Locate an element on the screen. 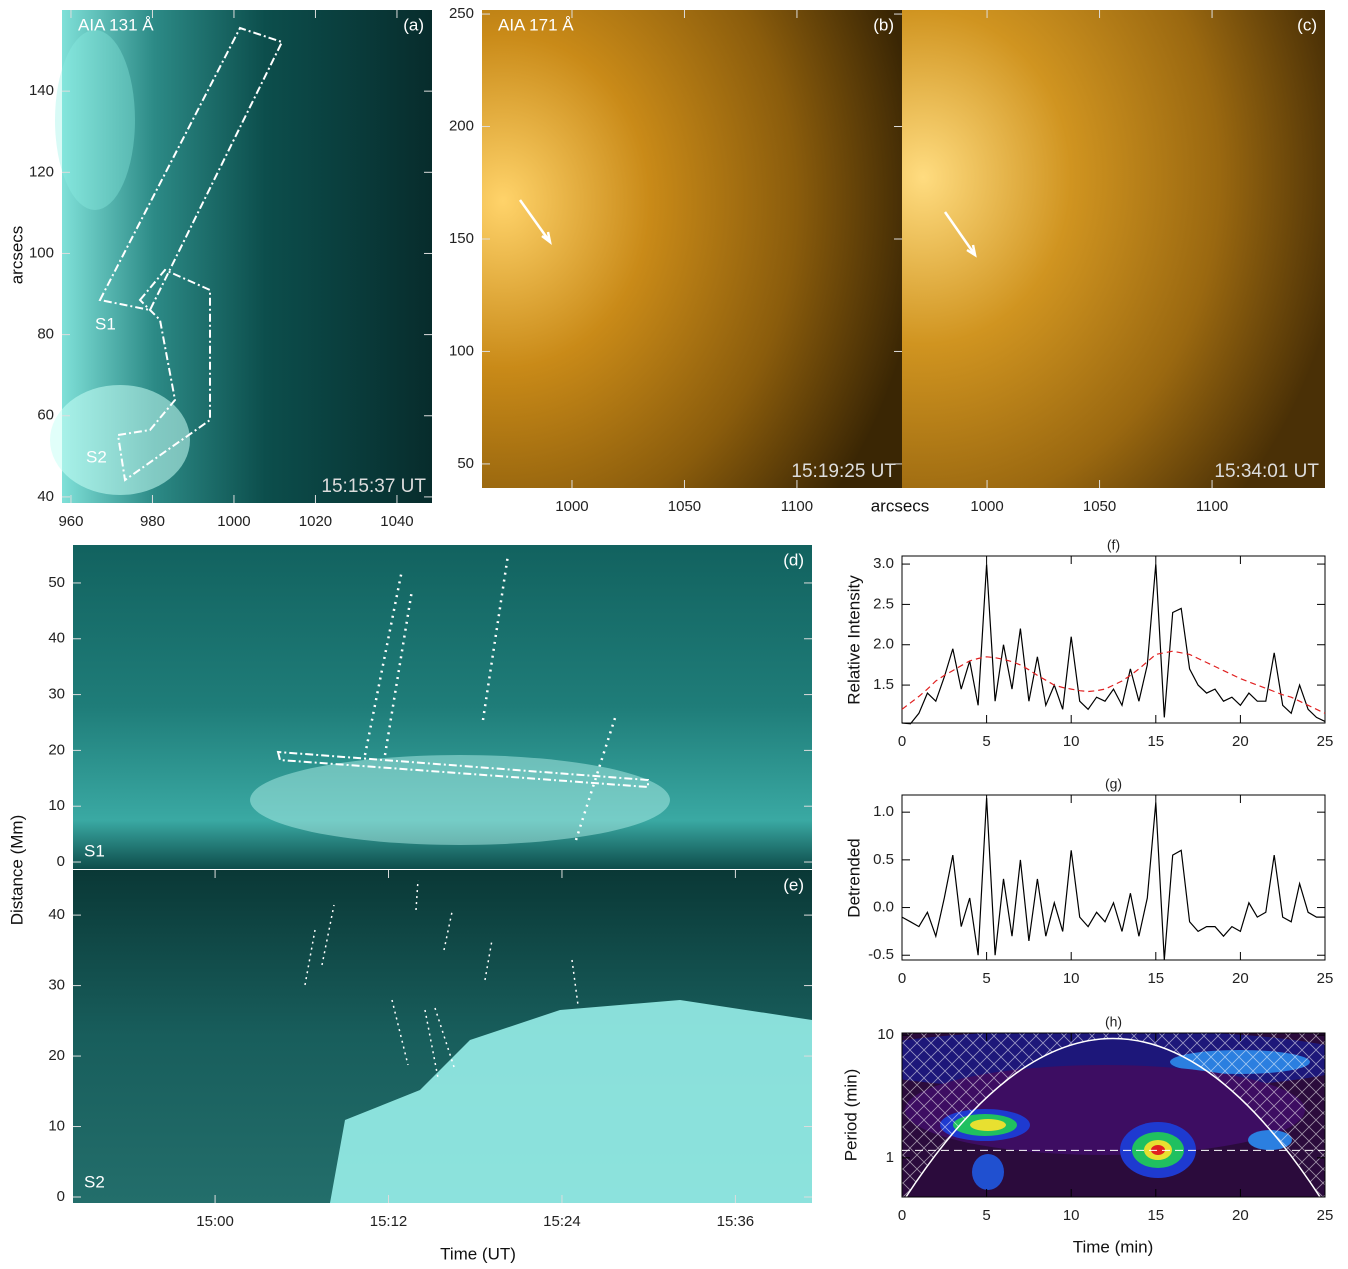  panel-label: (e) is located at coordinates (793, 884).